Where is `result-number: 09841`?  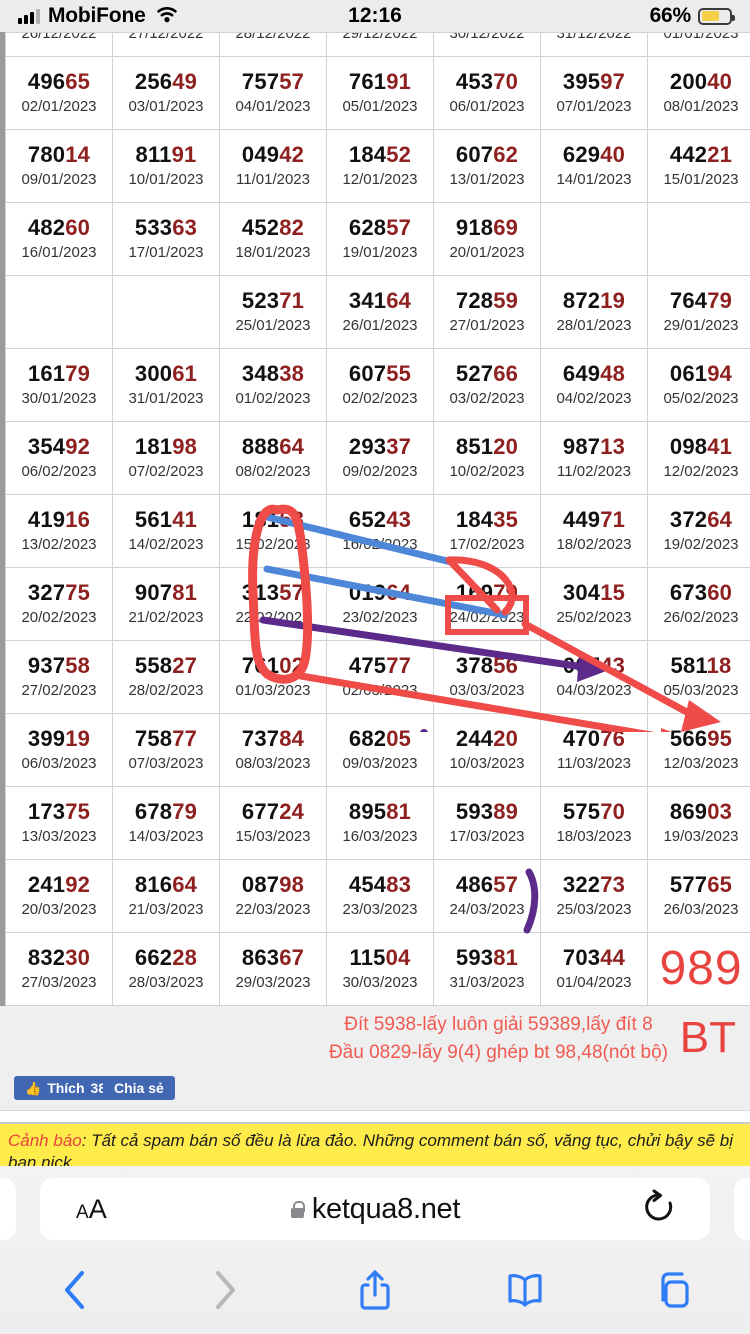 result-number: 09841 is located at coordinates (701, 446).